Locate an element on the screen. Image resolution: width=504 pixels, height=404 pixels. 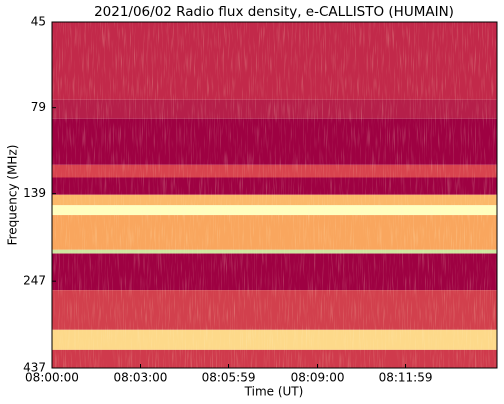
x-tick-label: 08:05:59 is located at coordinates (229, 378).